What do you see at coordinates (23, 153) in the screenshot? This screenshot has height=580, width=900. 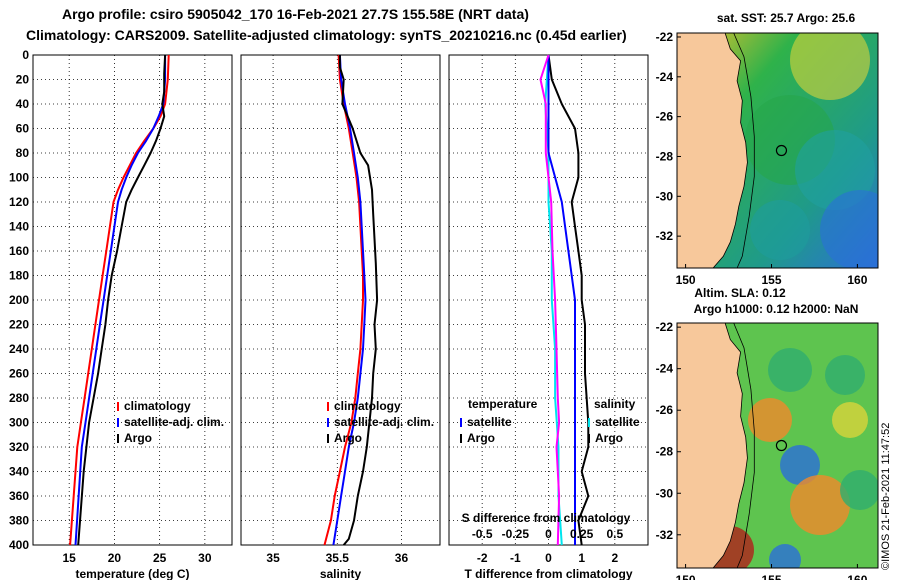 I see `depth-tick-label: 80` at bounding box center [23, 153].